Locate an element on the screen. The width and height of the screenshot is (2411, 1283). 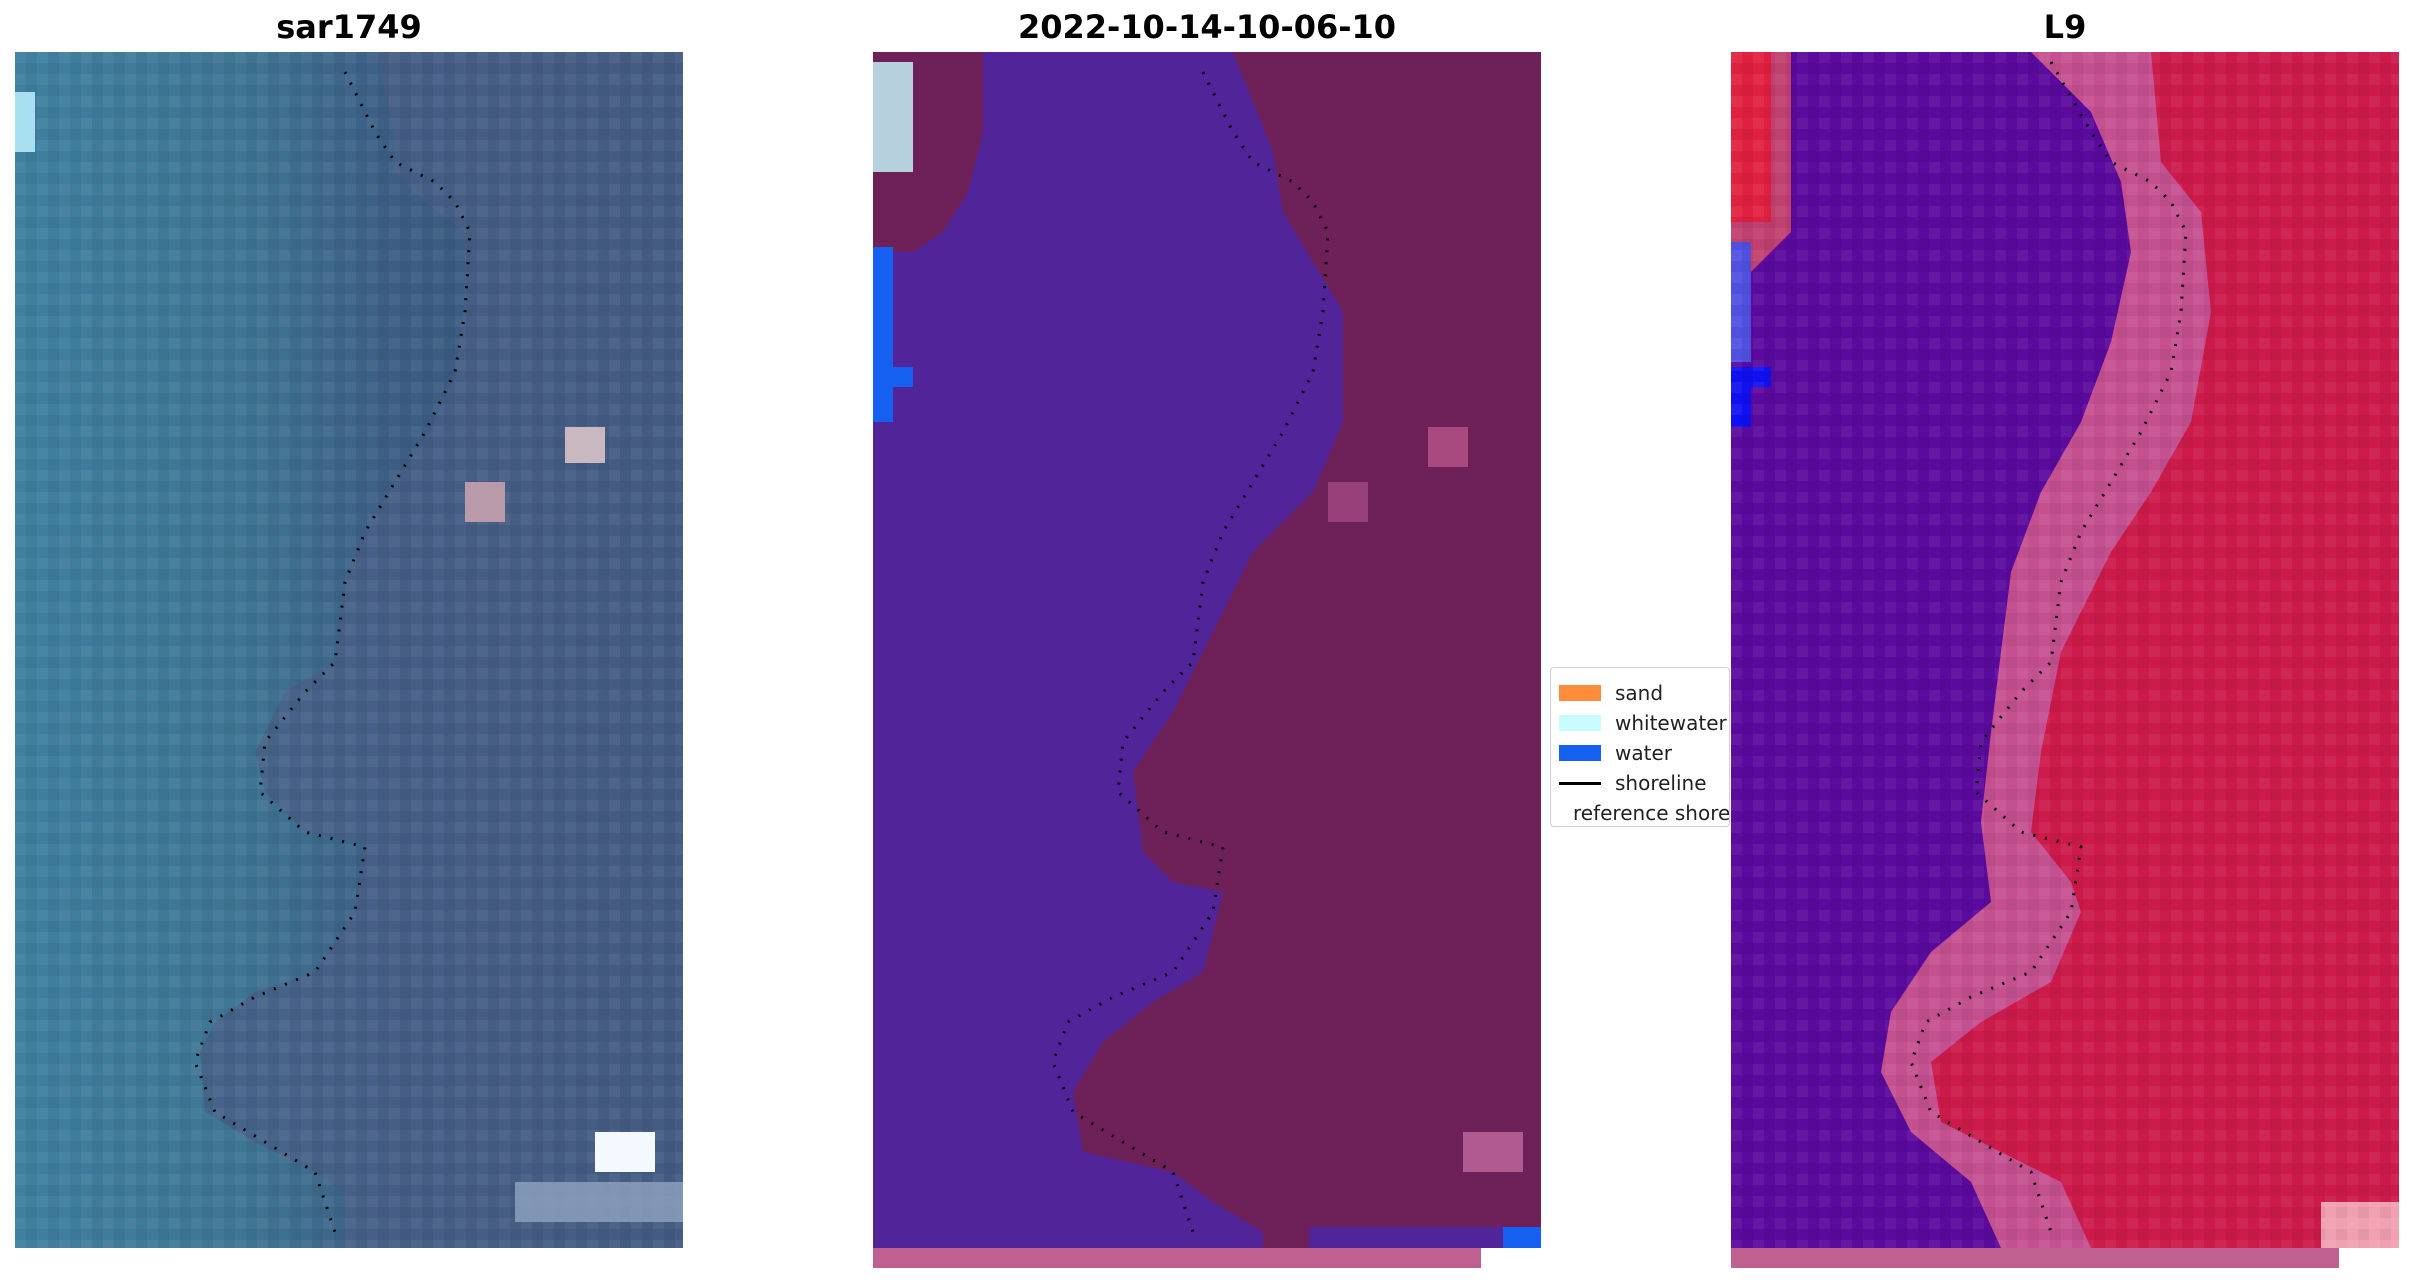
legend-item-sand: sand is located at coordinates (1640, 693).